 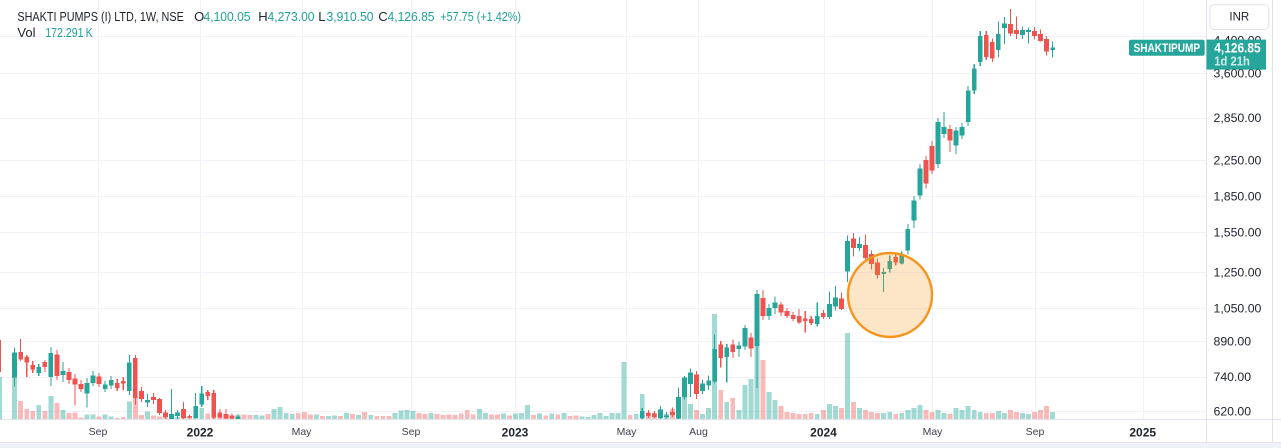 I want to click on svg-text: Aug, so click(x=698, y=432).